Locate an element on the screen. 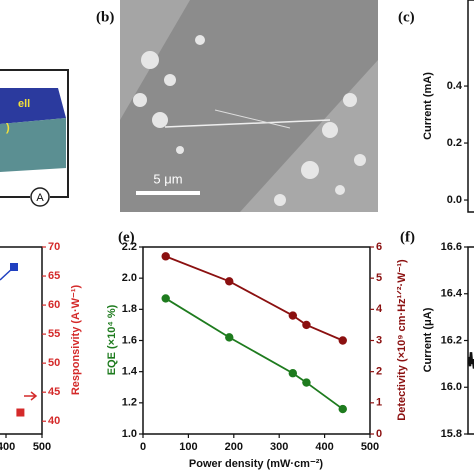 The image size is (474, 474). y-tick-label: 1.4 is located at coordinates (130, 372).